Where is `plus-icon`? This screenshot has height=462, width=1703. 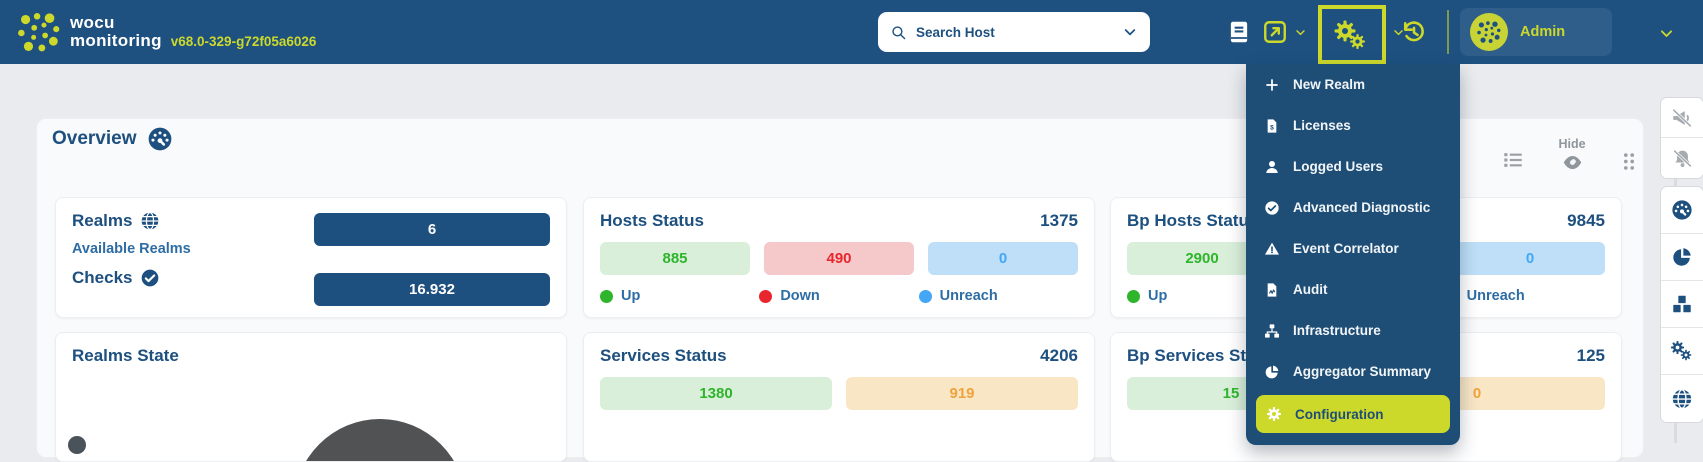
plus-icon is located at coordinates (1272, 85).